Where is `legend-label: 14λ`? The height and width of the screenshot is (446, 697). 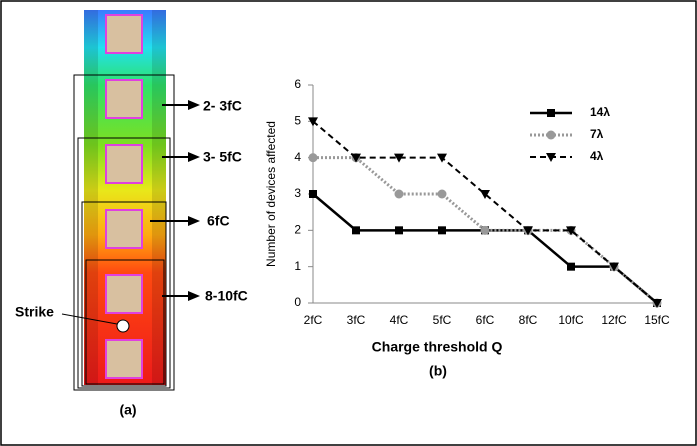
legend-label: 14λ is located at coordinates (600, 112).